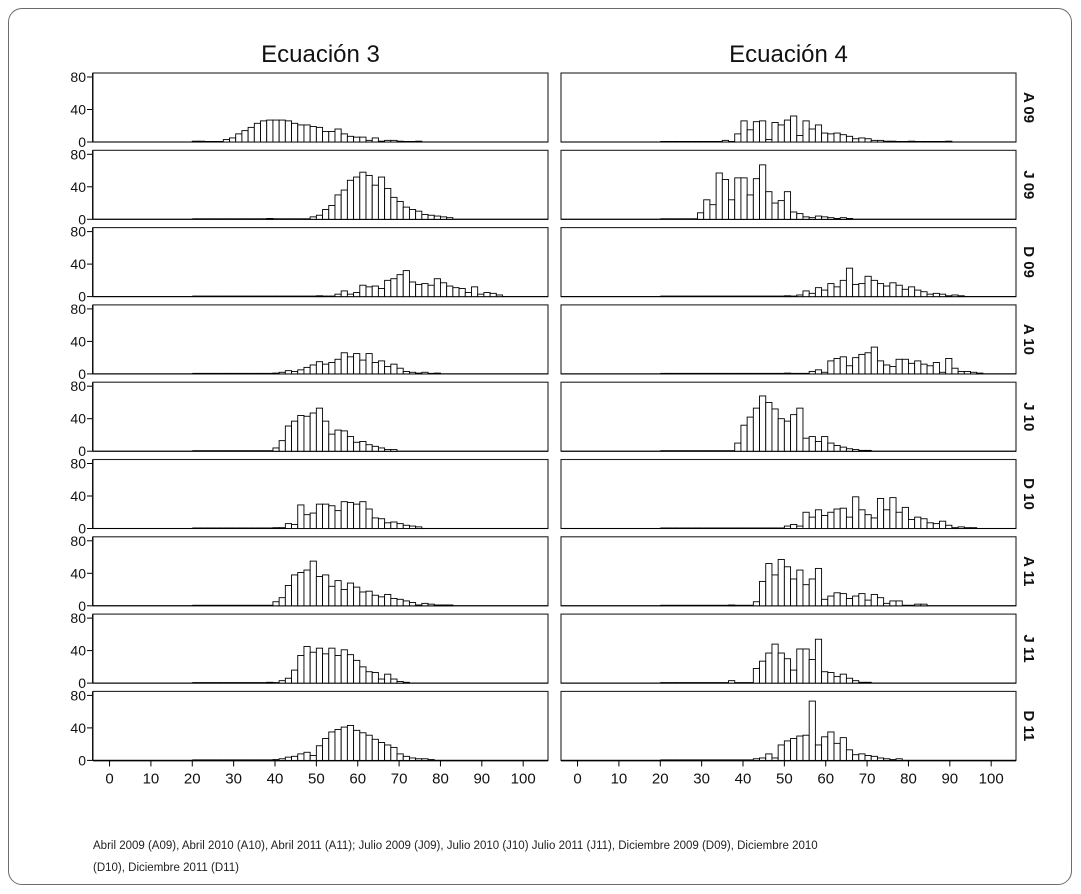 The width and height of the screenshot is (1081, 894). What do you see at coordinates (701, 778) in the screenshot?
I see `x-tick-label: 30` at bounding box center [701, 778].